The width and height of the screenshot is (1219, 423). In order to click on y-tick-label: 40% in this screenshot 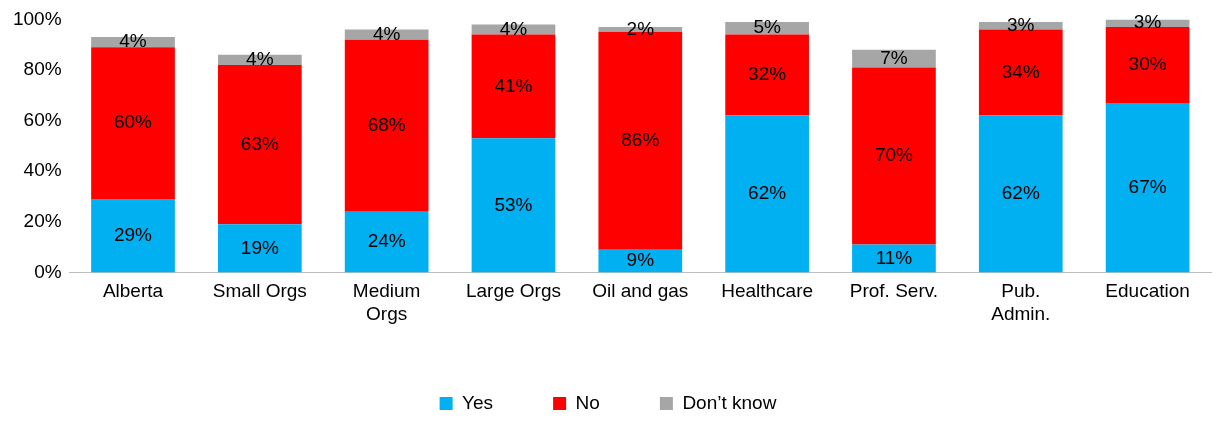, I will do `click(42, 170)`.